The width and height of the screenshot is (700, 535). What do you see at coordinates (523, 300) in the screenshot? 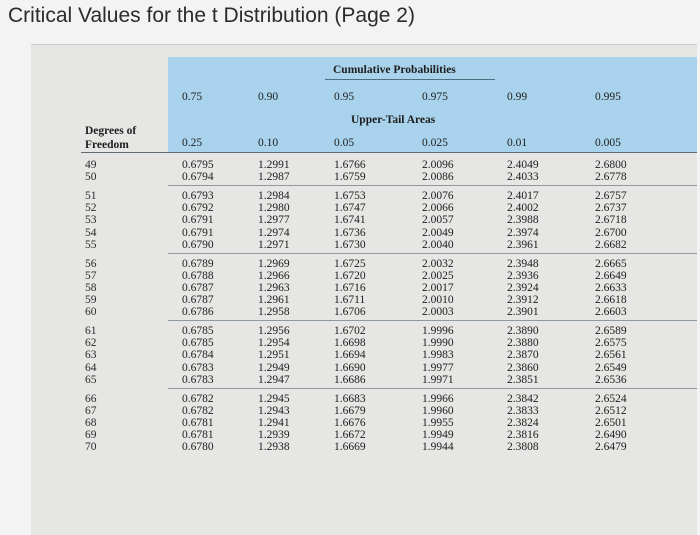
I see `critical-value-cell: 2.3912` at bounding box center [523, 300].